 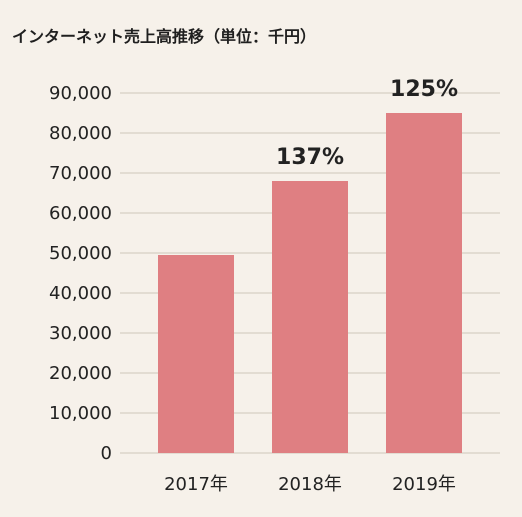 I want to click on y-tick-label: 60,000, so click(x=80, y=213).